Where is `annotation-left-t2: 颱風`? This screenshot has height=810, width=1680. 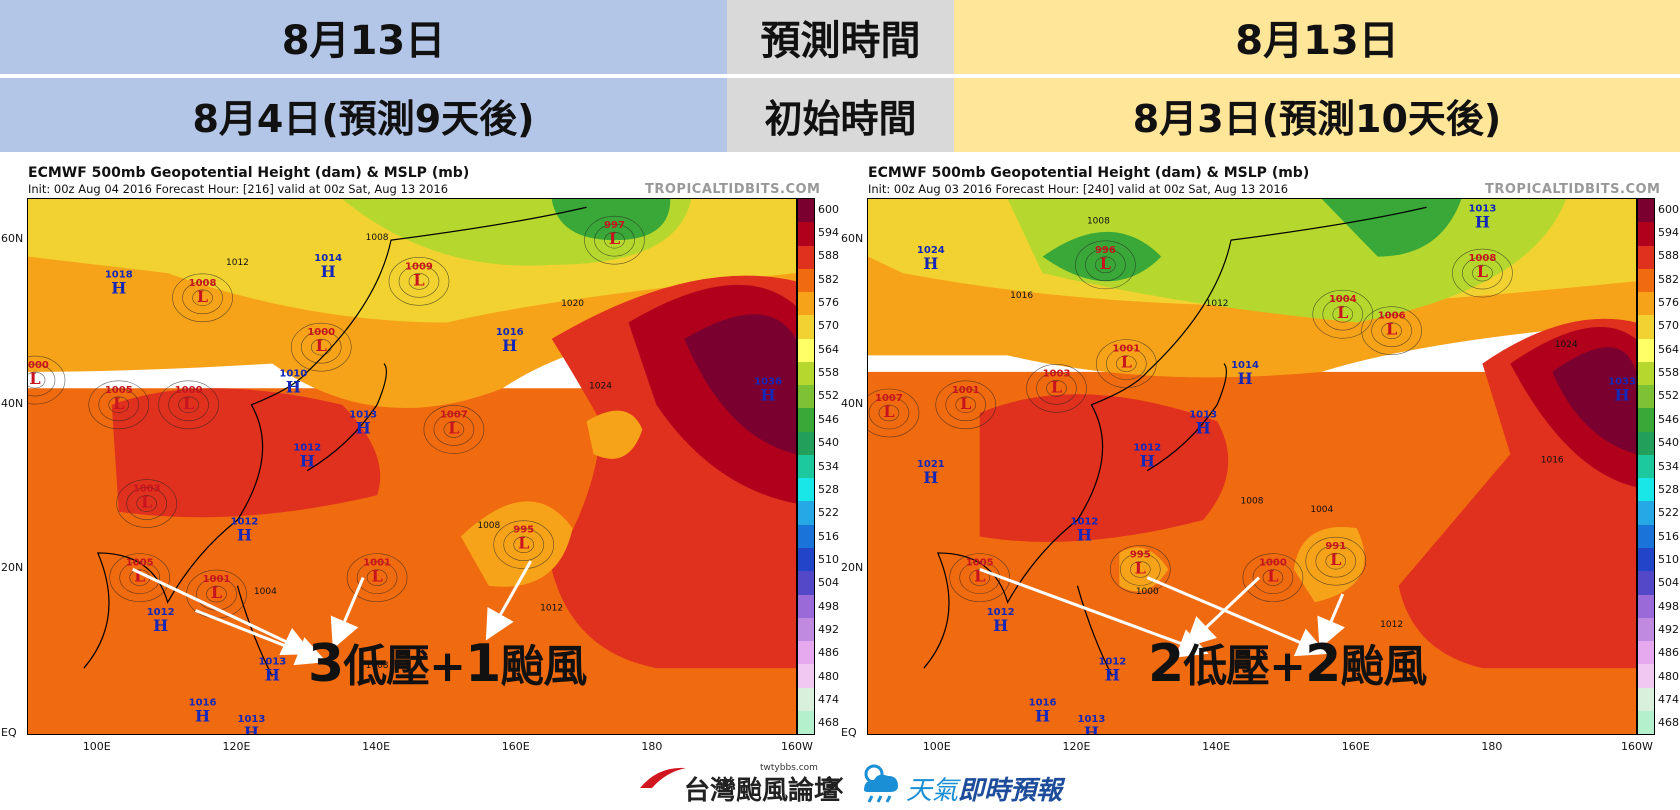 annotation-left-t2: 颱風 is located at coordinates (543, 666).